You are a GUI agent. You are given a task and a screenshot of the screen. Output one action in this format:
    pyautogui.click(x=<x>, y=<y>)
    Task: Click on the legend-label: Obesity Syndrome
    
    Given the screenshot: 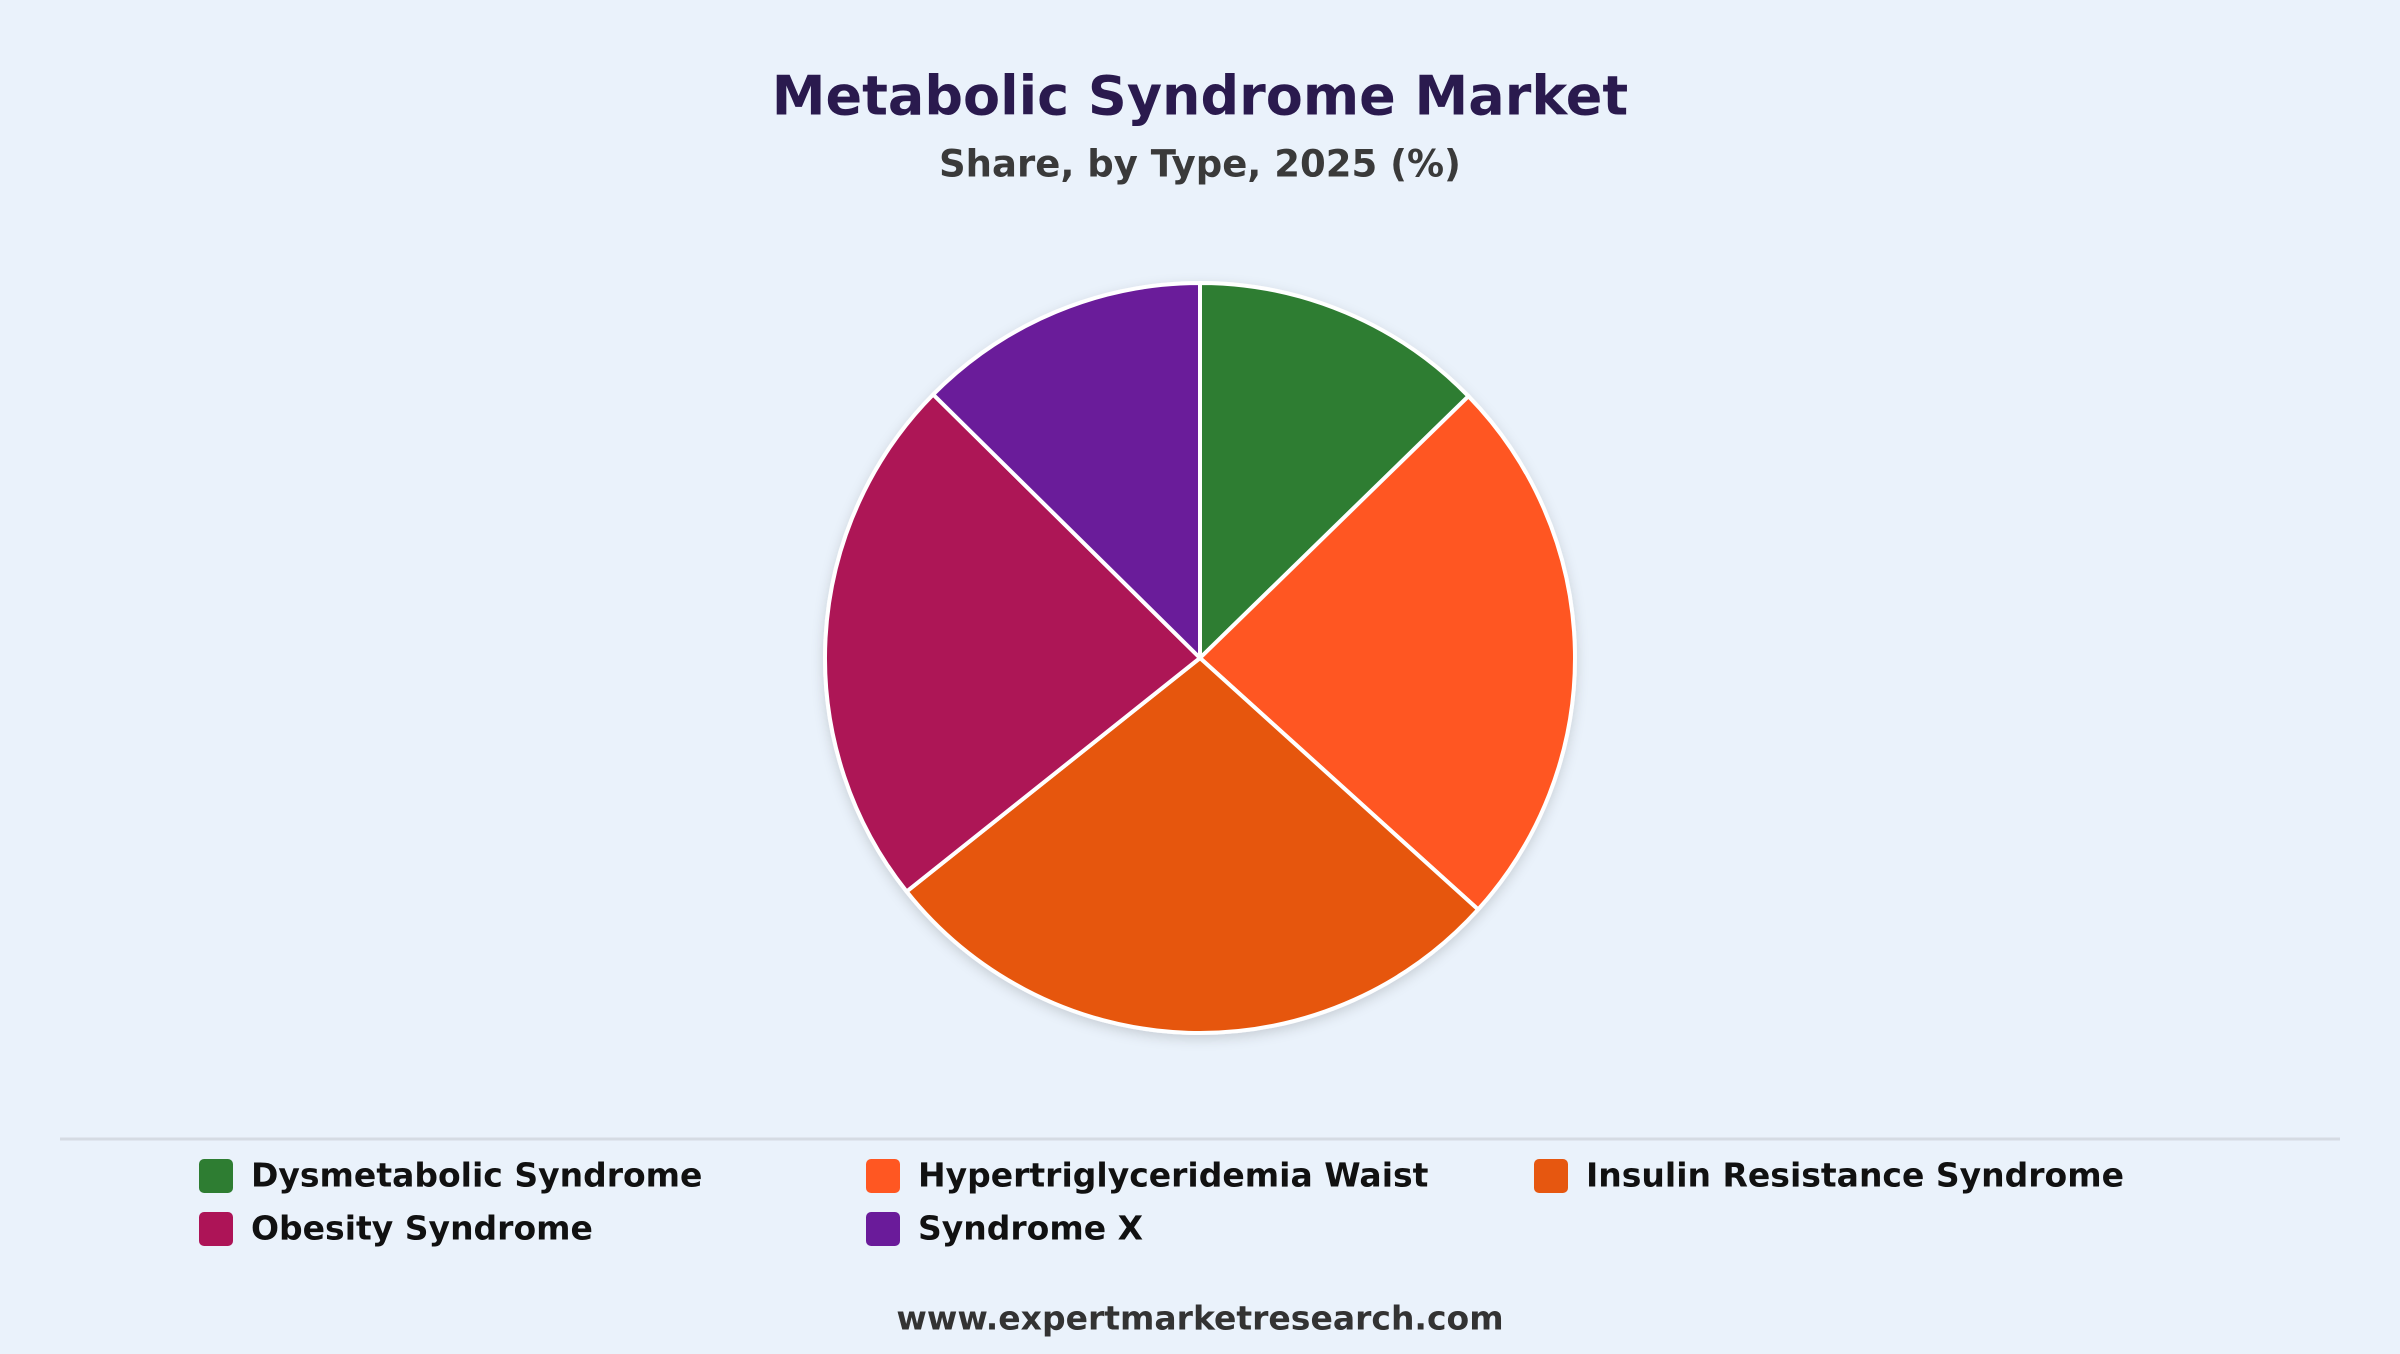 What is the action you would take?
    pyautogui.click(x=422, y=1228)
    